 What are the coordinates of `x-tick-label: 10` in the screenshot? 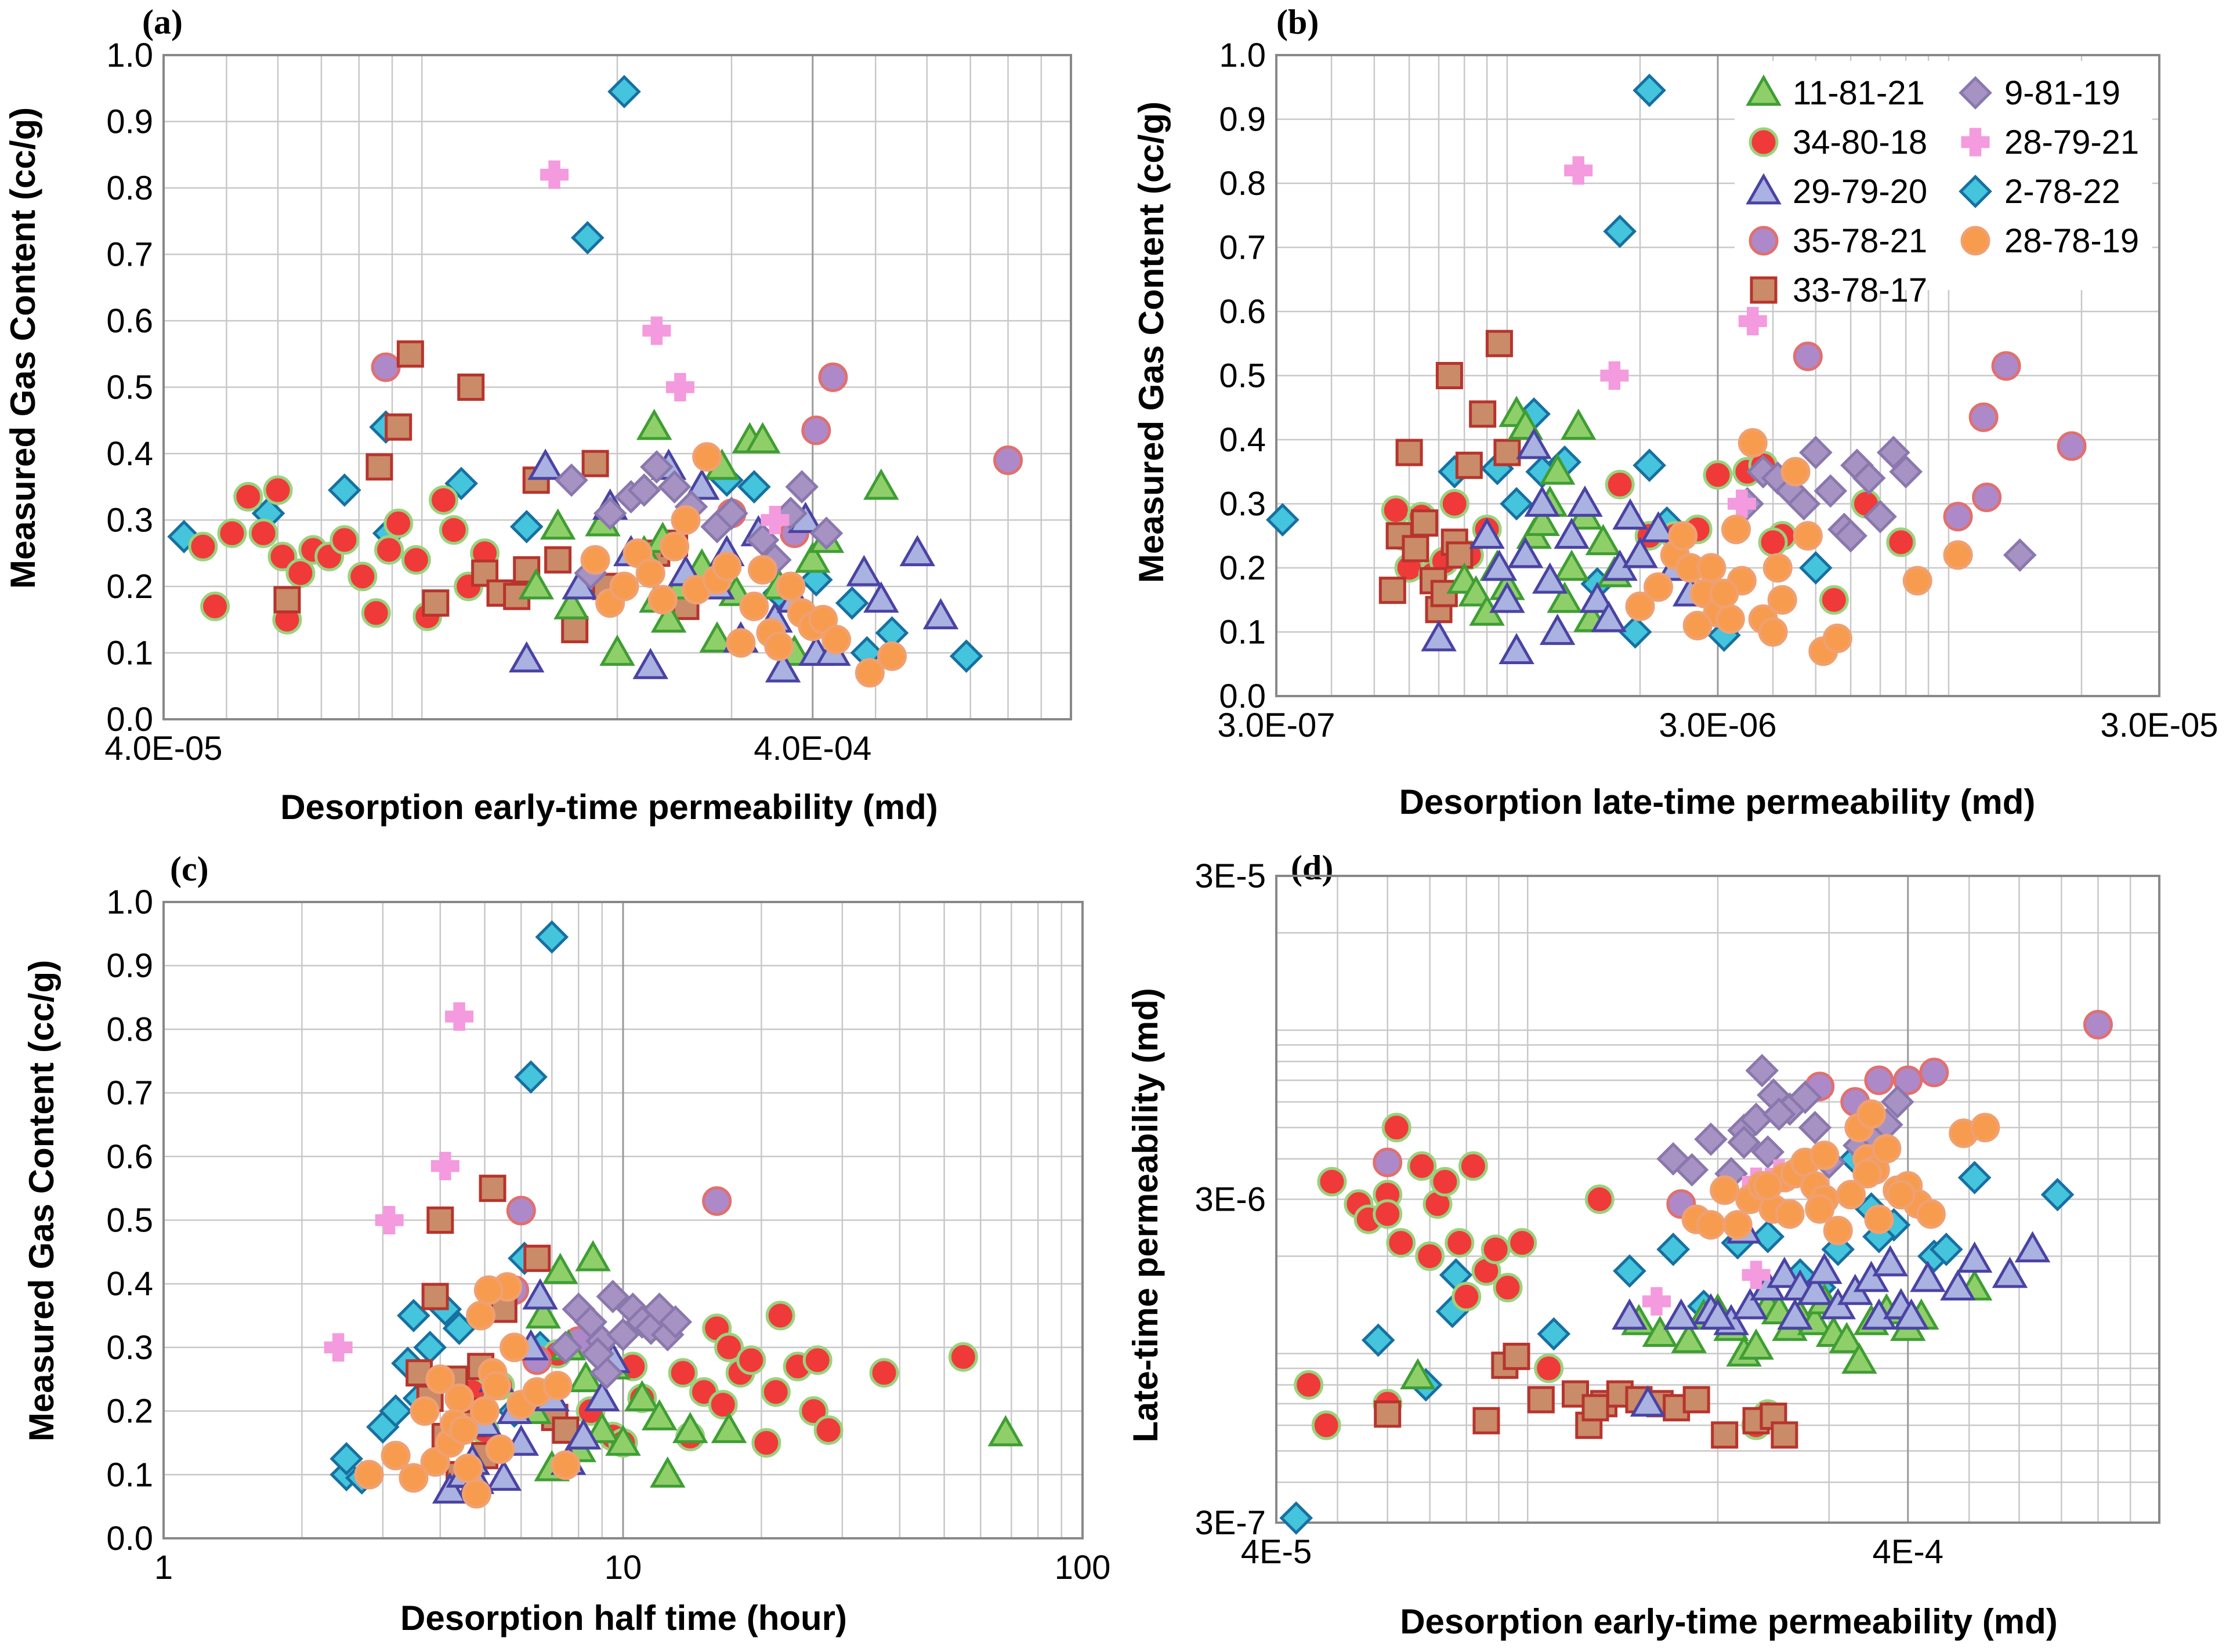 It's located at (623, 1567).